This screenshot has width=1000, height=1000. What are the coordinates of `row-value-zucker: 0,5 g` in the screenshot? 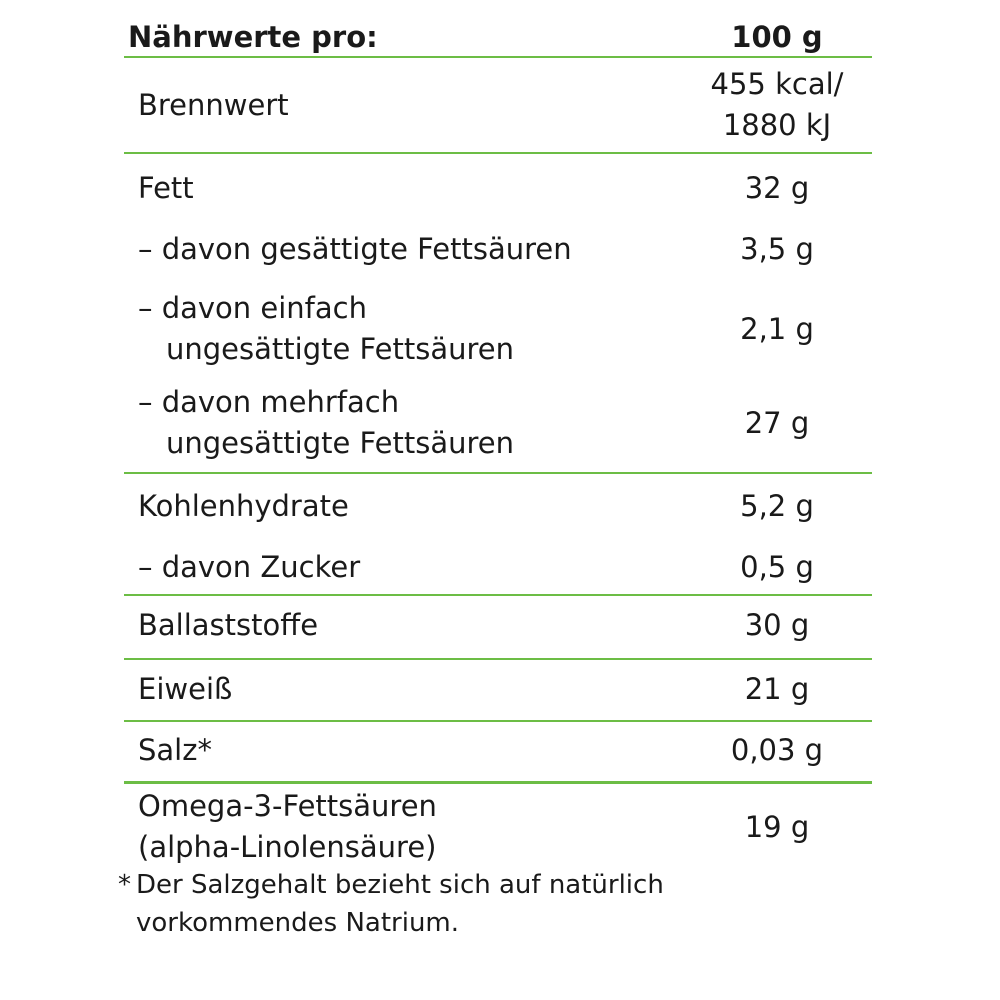 It's located at (777, 567).